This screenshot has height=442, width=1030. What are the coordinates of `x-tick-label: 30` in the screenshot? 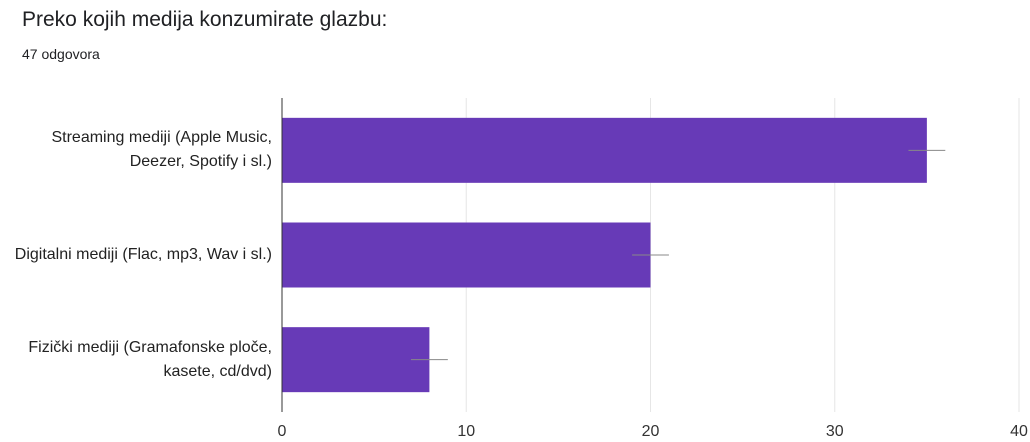 It's located at (835, 431).